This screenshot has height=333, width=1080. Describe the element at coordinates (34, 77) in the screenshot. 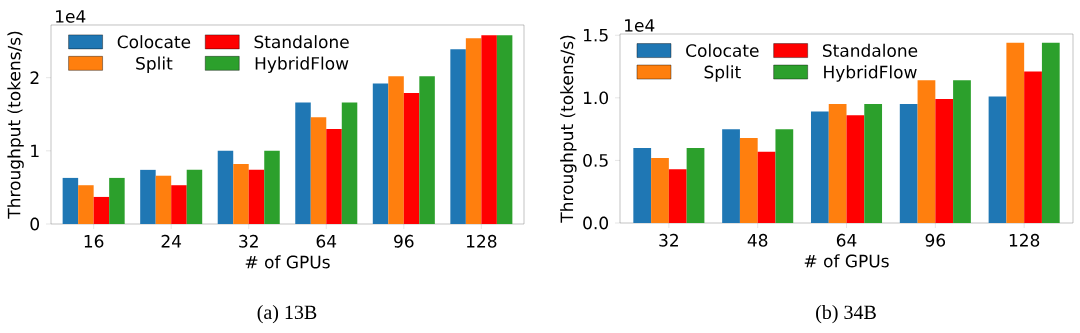

I see `y-tick-label: 2` at that location.